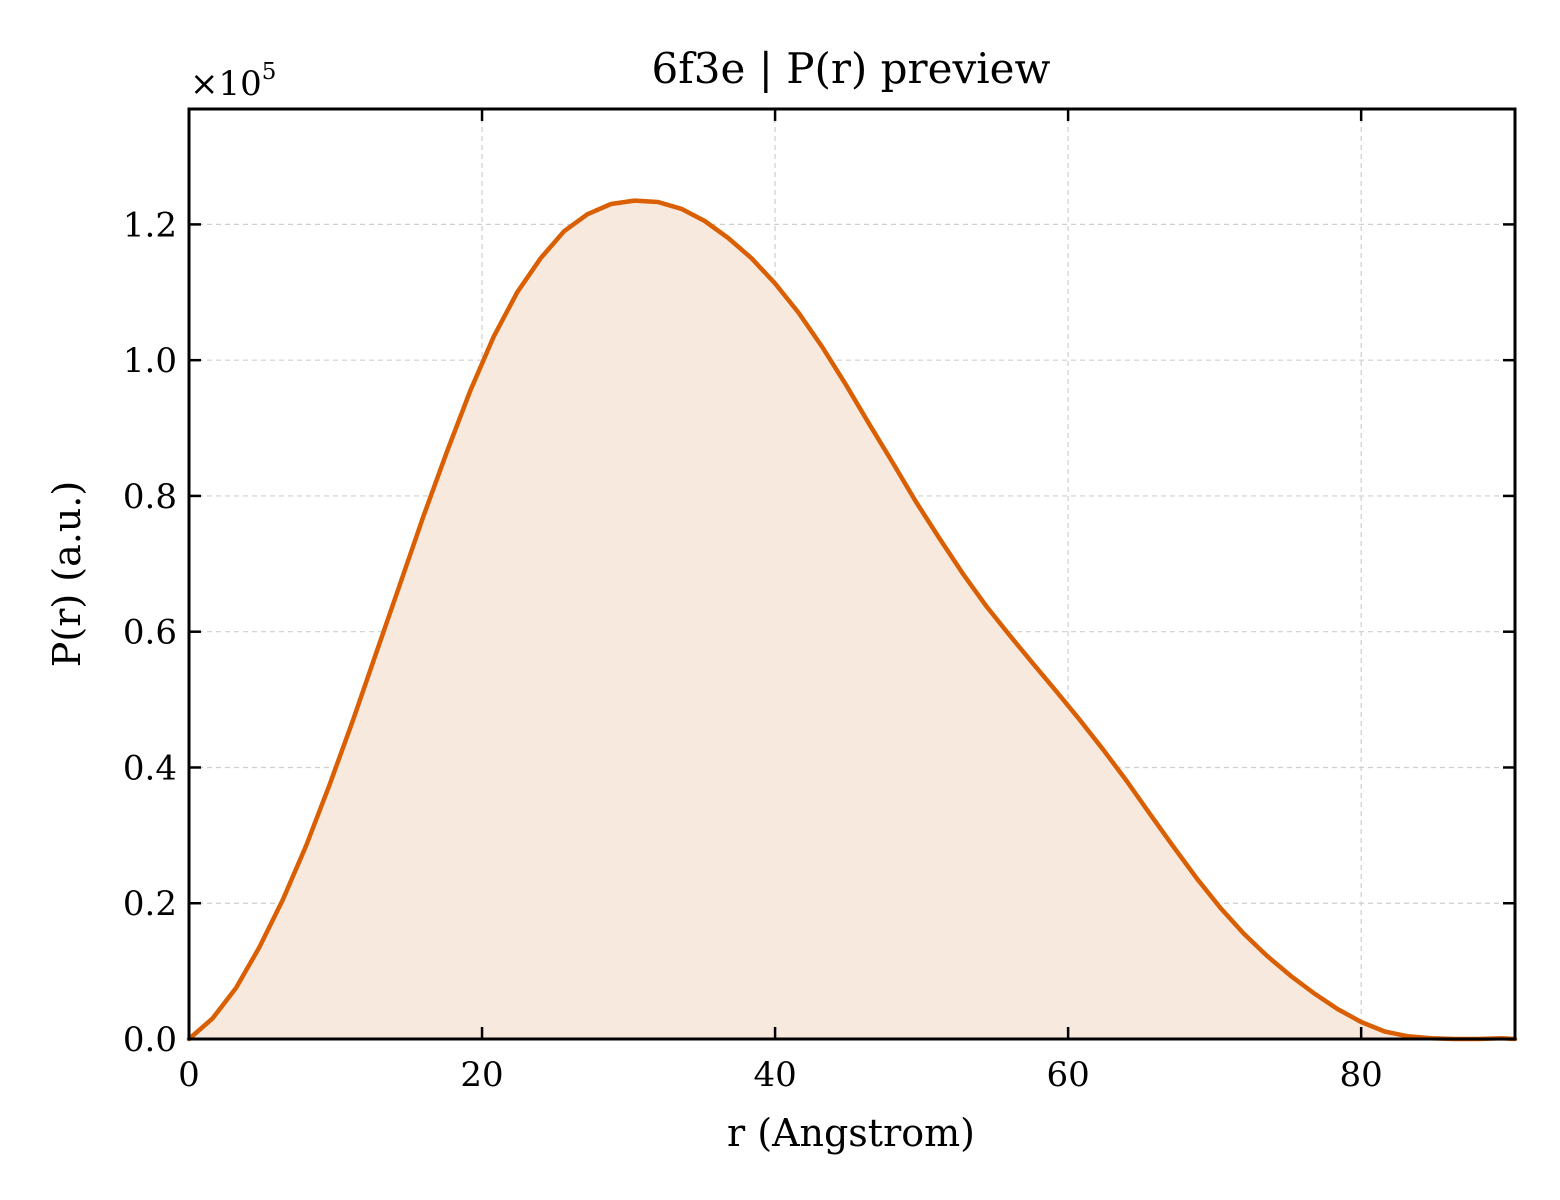 The width and height of the screenshot is (1560, 1200). Describe the element at coordinates (1361, 1075) in the screenshot. I see `x-tick-label: 80` at that location.